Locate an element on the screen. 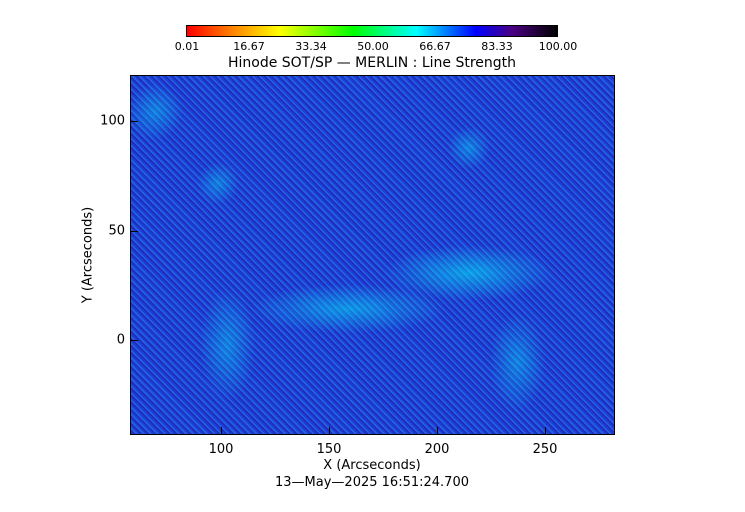  colorbar-tick-label: 66.67 is located at coordinates (435, 46).